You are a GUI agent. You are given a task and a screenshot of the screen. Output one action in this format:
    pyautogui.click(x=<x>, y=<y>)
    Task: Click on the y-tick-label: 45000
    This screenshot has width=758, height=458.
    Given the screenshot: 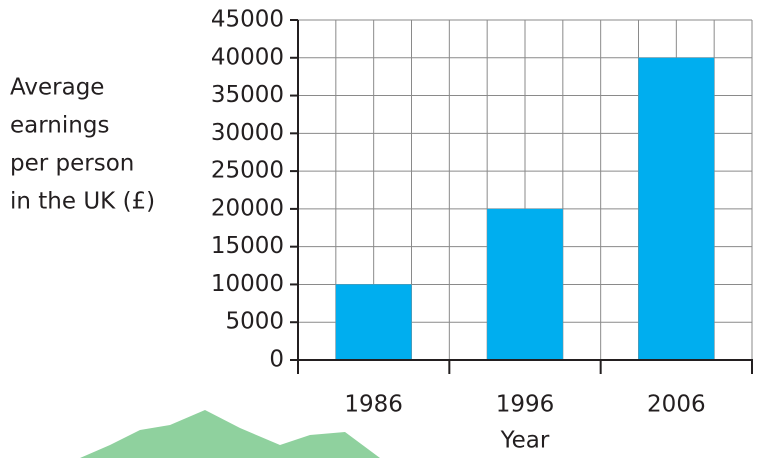 What is the action you would take?
    pyautogui.click(x=247, y=20)
    